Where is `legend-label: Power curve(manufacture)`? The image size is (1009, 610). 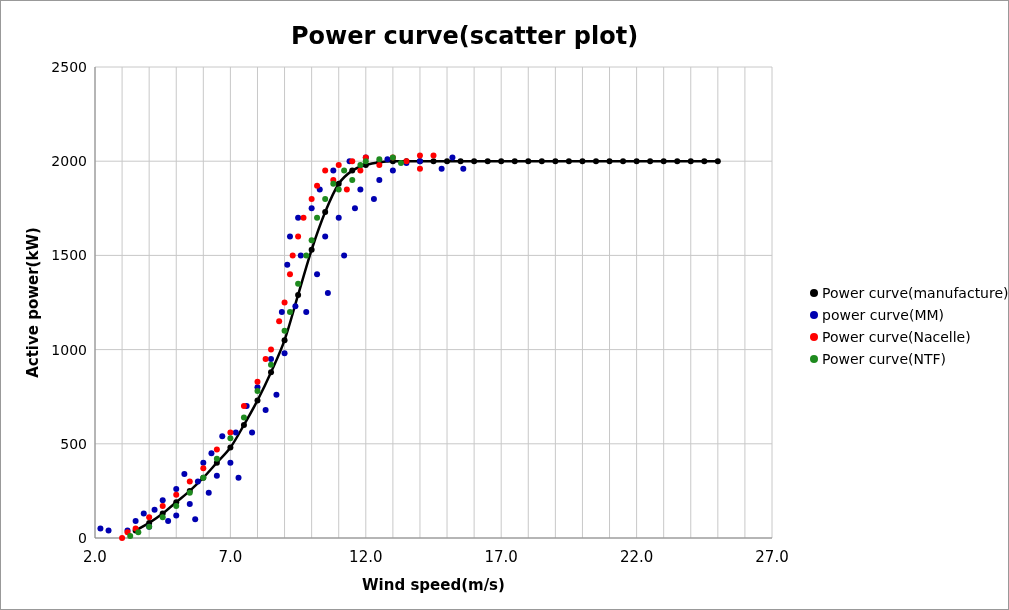
legend-label: Power curve(manufacture) is located at coordinates (915, 293).